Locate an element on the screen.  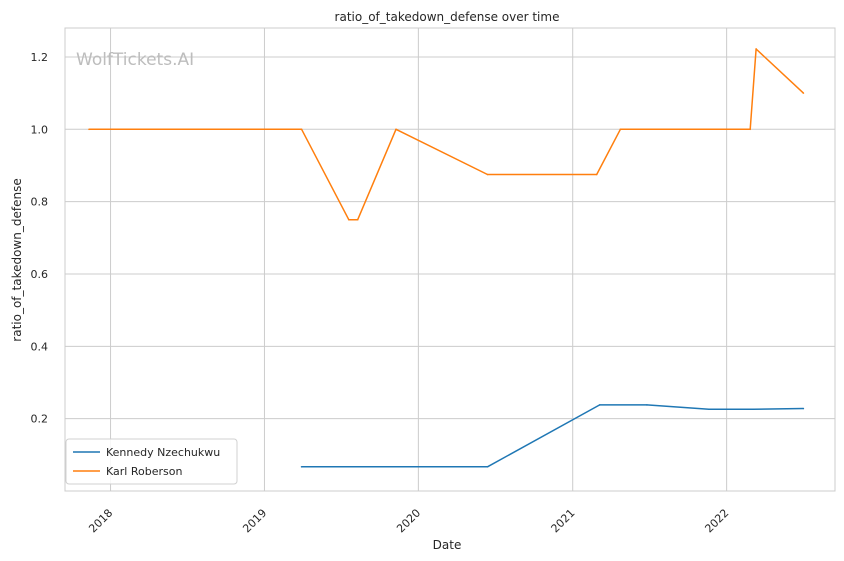
legend: Kennedy Nzechukwu Karl Roberson is located at coordinates (151, 461).